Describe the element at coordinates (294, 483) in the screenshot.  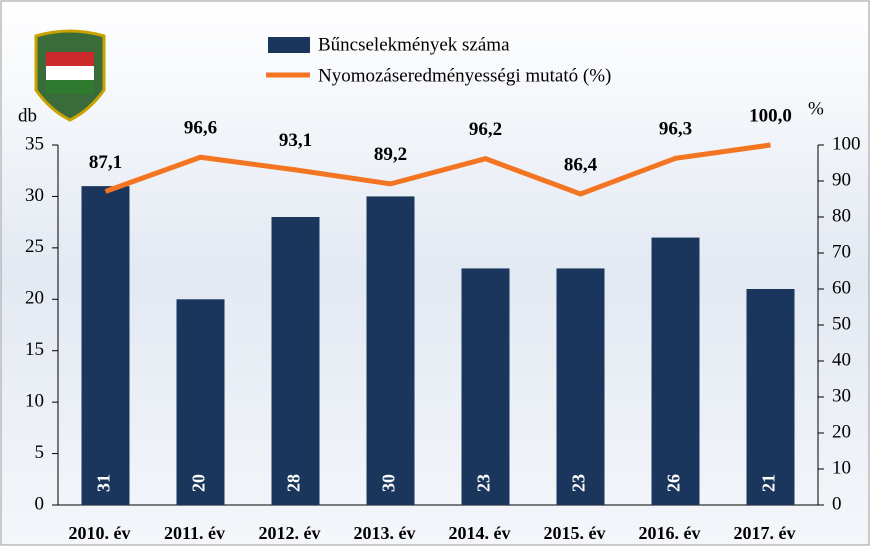
I see `bar-value-label: 28` at that location.